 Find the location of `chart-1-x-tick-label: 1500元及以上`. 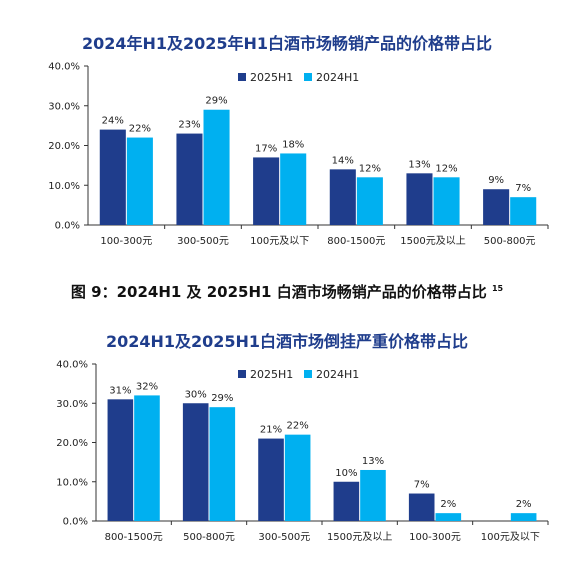

chart-1-x-tick-label: 1500元及以上 is located at coordinates (432, 241).